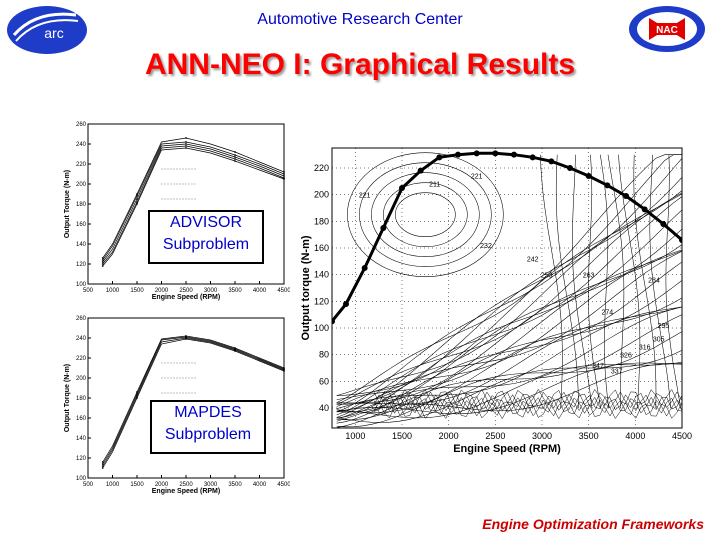  I want to click on nac-logo-text: NAC, so click(667, 30).